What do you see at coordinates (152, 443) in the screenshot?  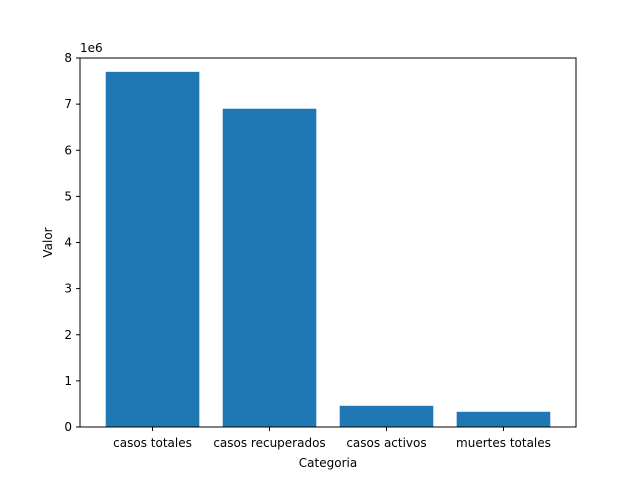 I see `x-tick-label: casos totales` at bounding box center [152, 443].